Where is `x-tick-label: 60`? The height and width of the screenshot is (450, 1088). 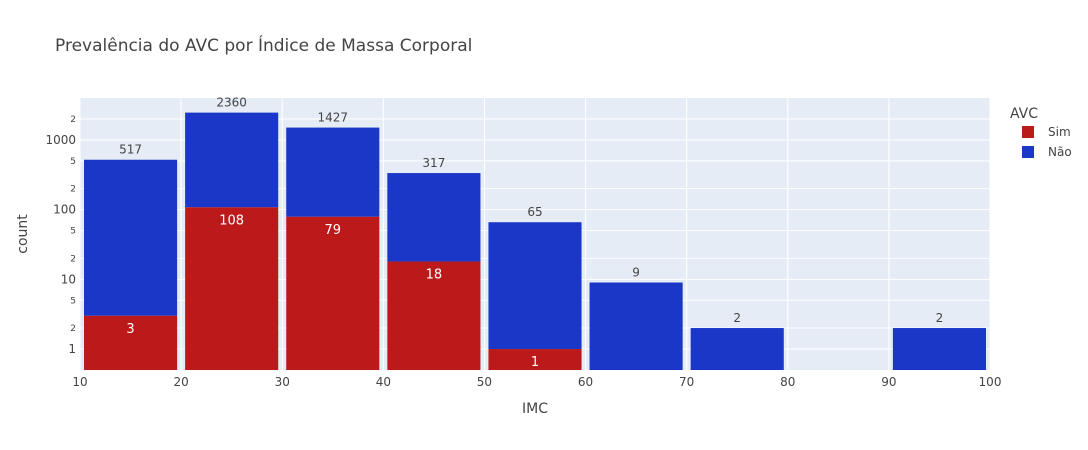
x-tick-label: 60 is located at coordinates (585, 382).